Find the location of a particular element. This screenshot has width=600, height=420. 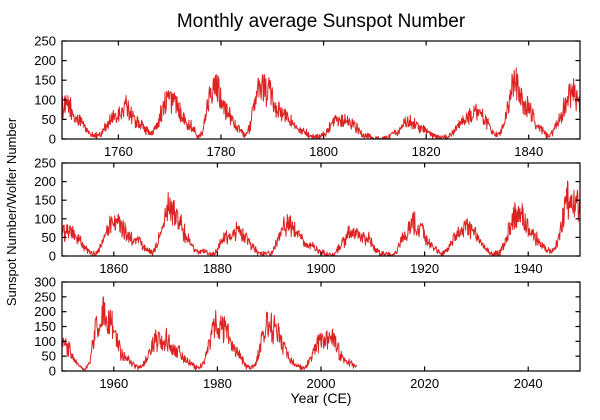

y-tick-label: 300 is located at coordinates (45, 282).